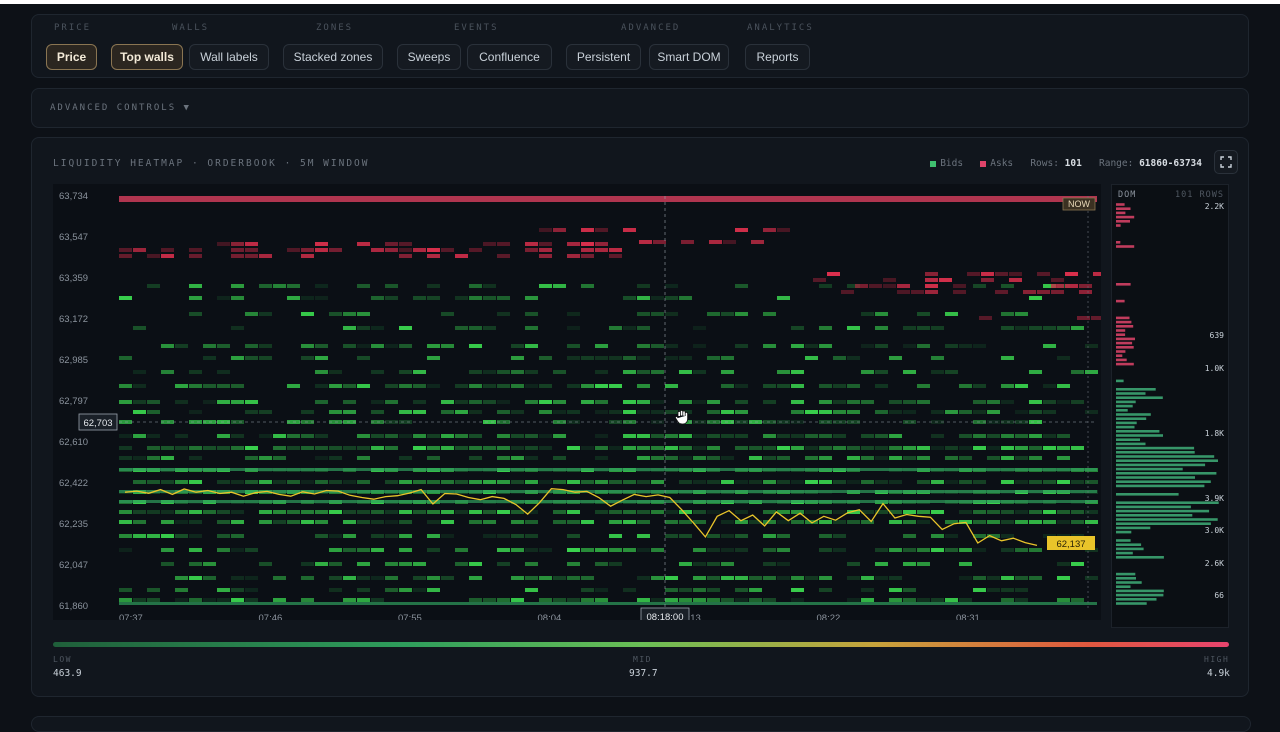 Image resolution: width=1280 pixels, height=732 pixels. What do you see at coordinates (509, 57) in the screenshot?
I see `confluence-button: Confluence` at bounding box center [509, 57].